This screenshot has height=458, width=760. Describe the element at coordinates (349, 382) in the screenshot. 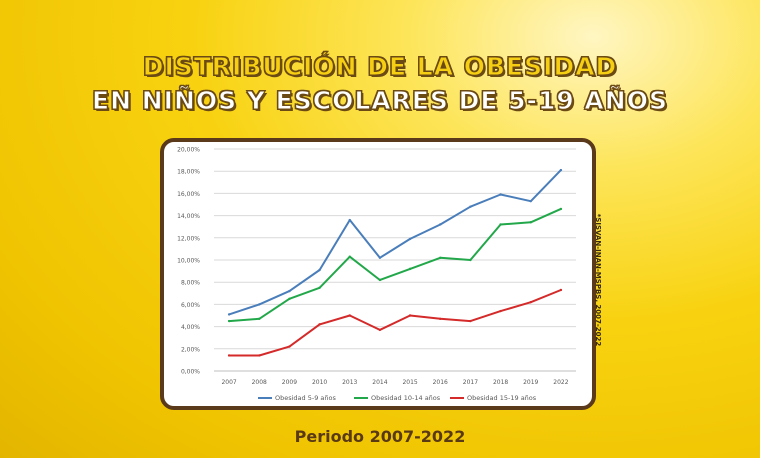

I see `x-tick-label: 2013` at that location.